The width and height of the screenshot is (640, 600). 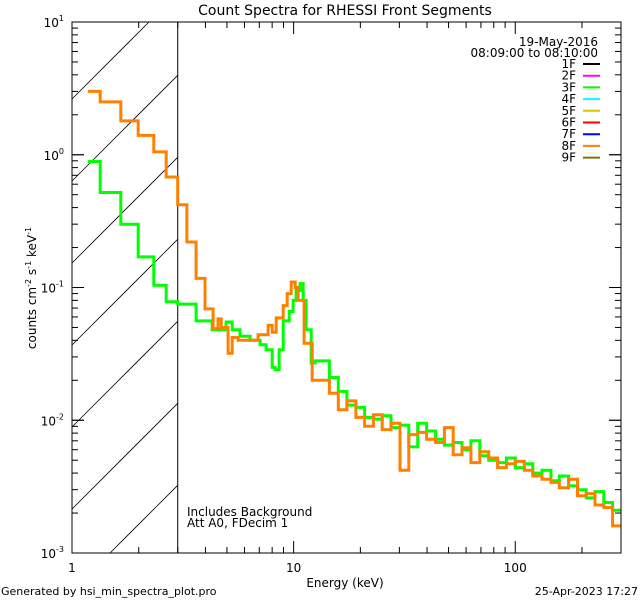 What do you see at coordinates (568, 99) in the screenshot?
I see `legend-label: 4F` at bounding box center [568, 99].